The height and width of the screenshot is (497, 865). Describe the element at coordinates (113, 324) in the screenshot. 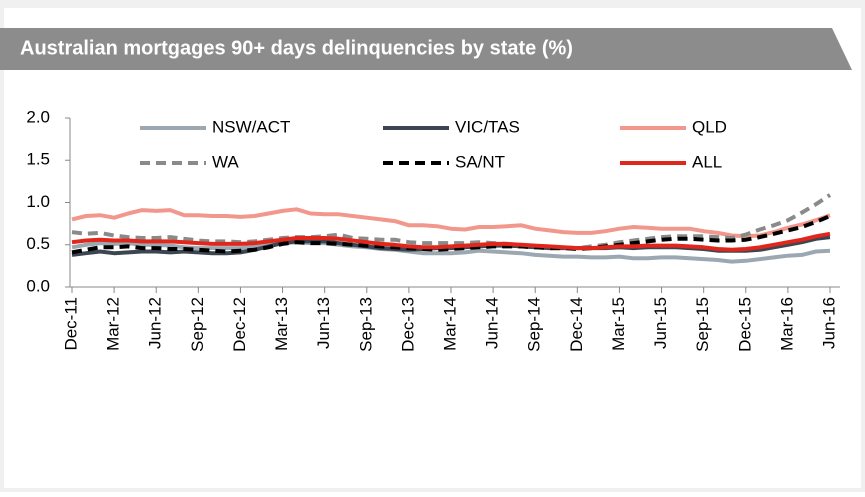

I see `x-tick-label: Mar-12` at that location.